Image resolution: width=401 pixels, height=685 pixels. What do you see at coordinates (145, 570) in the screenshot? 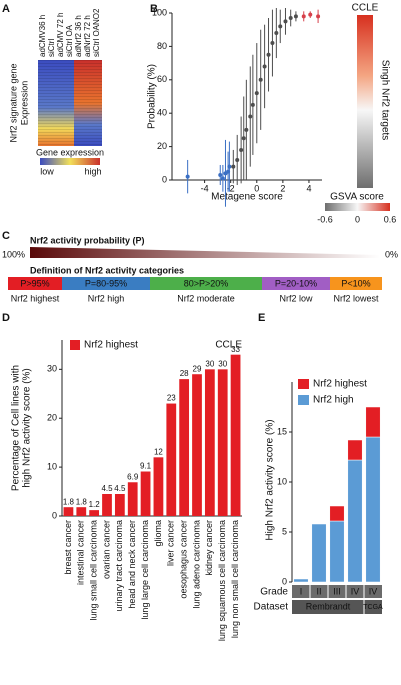
I see `x-tick-label: lung large cell carcinoma` at bounding box center [145, 570].